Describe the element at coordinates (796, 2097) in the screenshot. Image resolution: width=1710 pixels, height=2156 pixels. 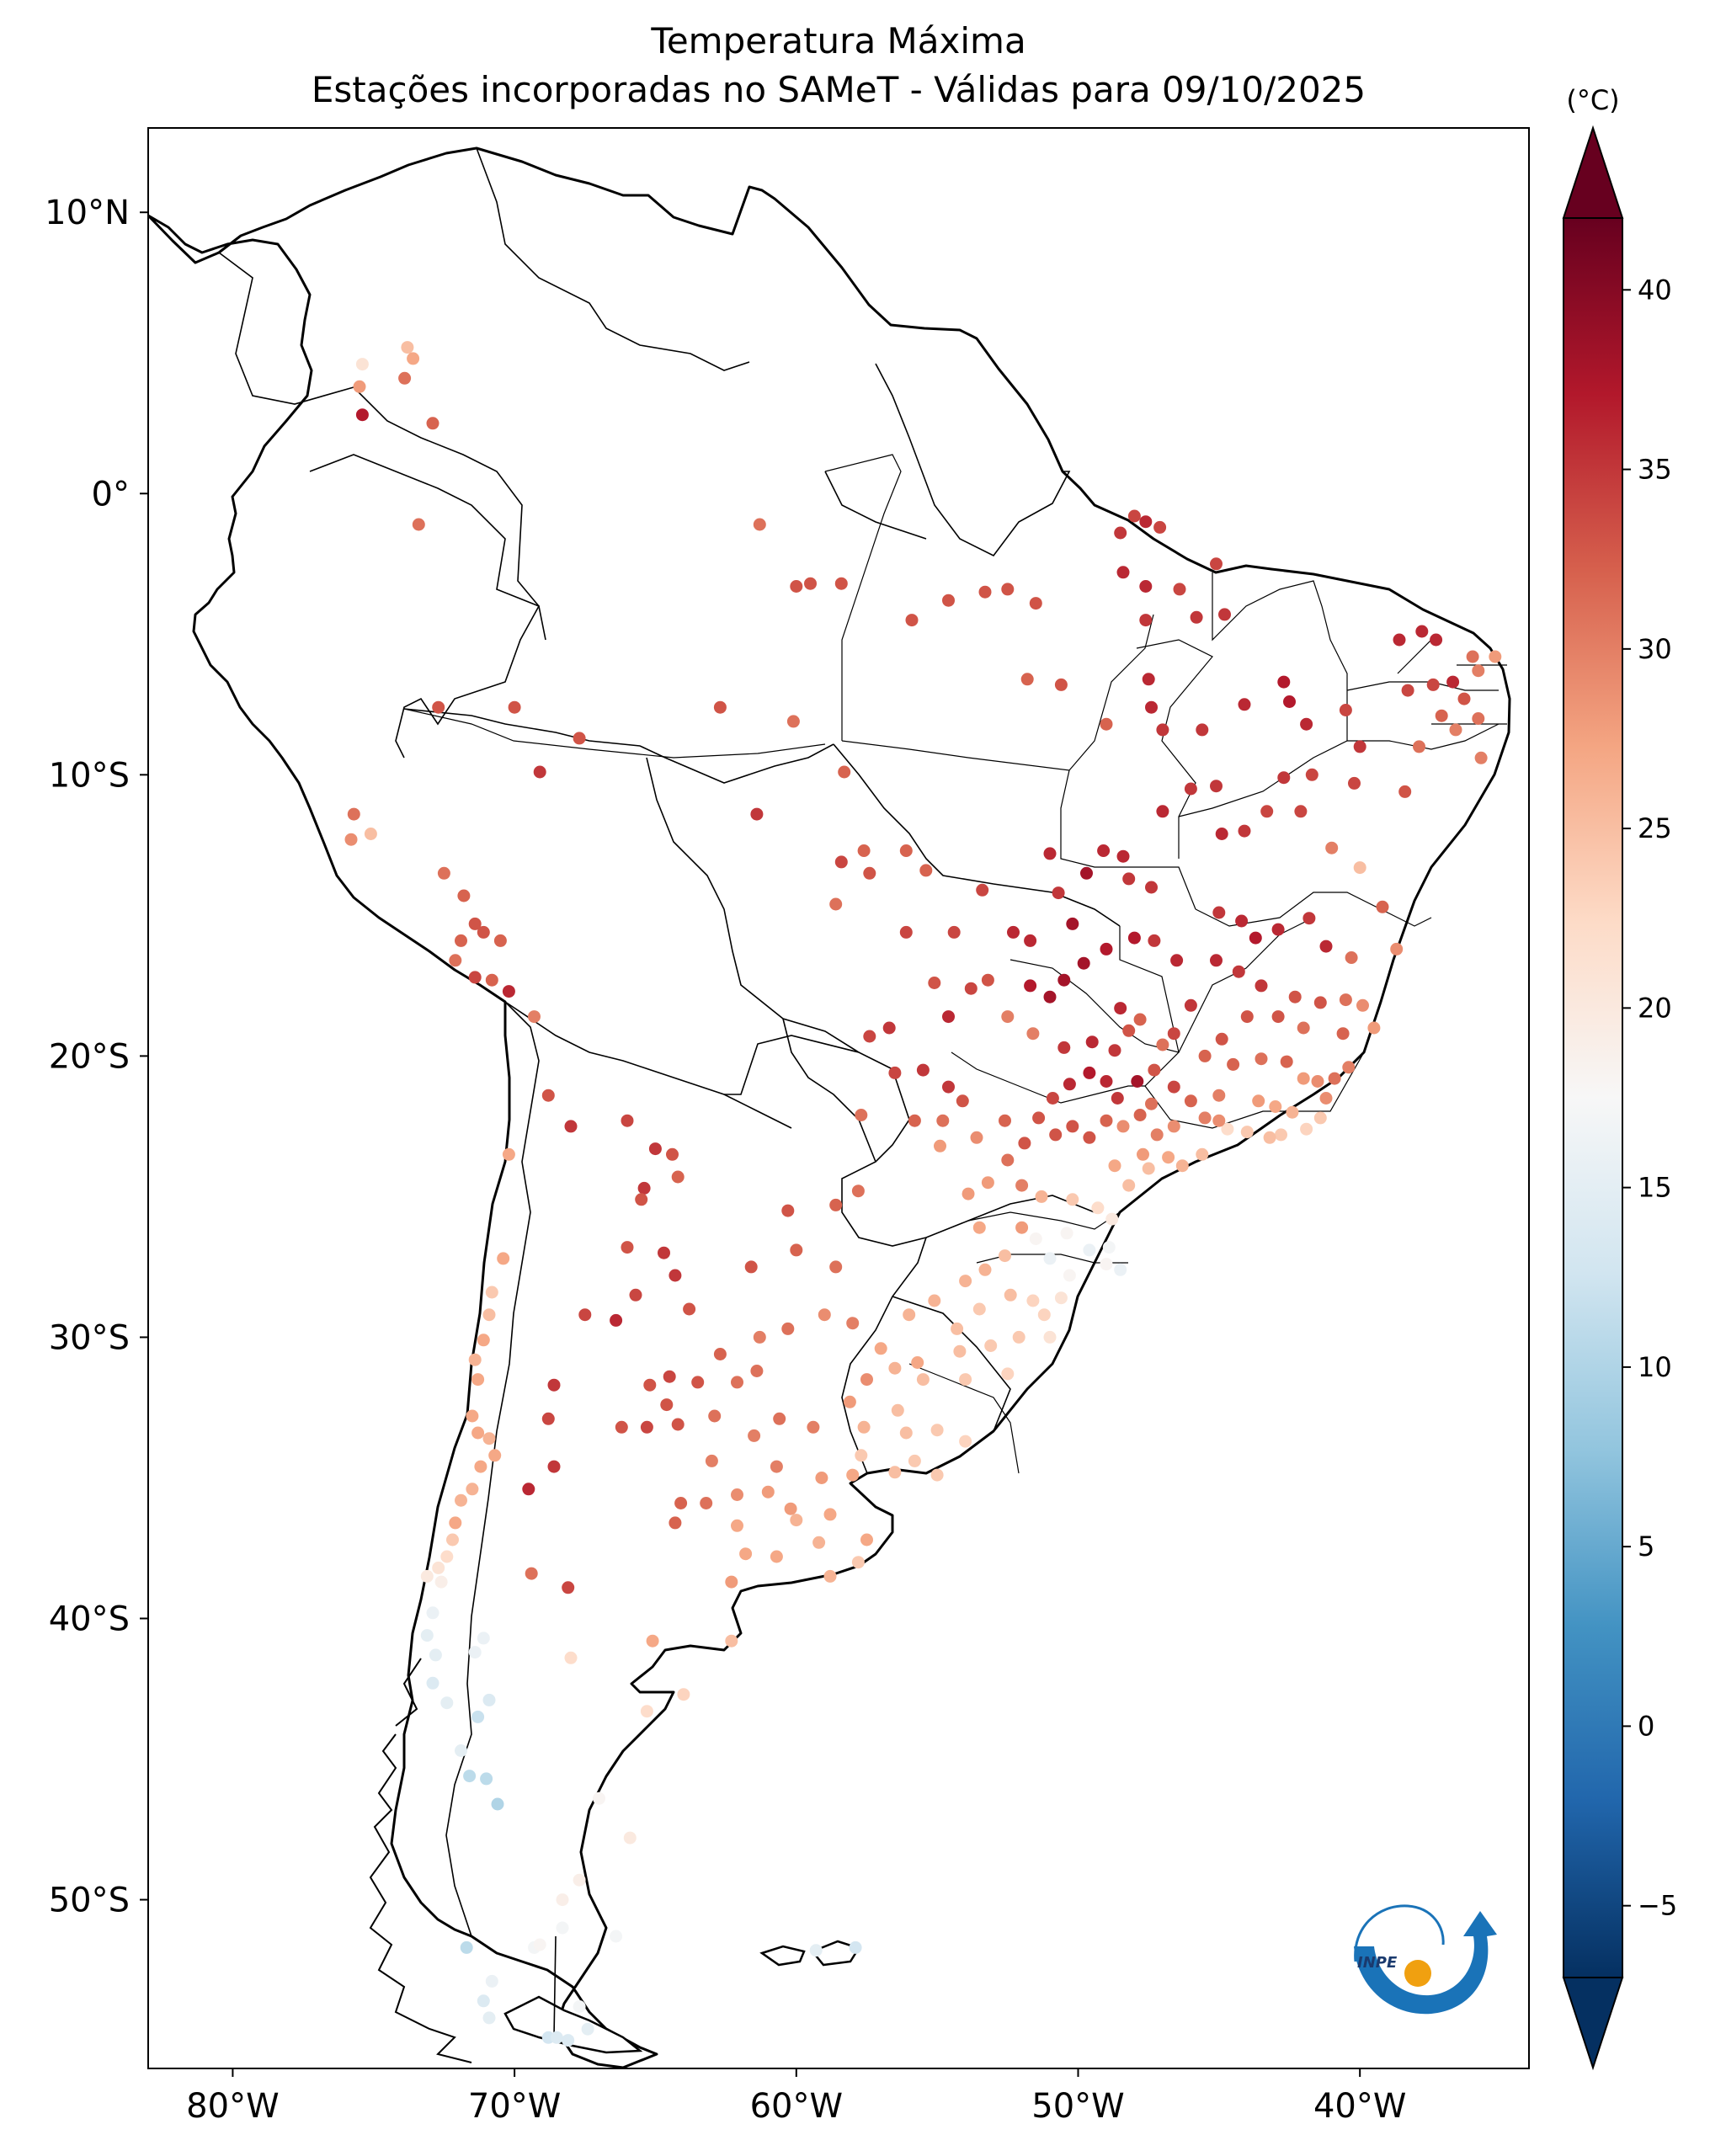
I see `longitude-axis: 80°W 70°W 60°W 50°W 40°W` at that location.